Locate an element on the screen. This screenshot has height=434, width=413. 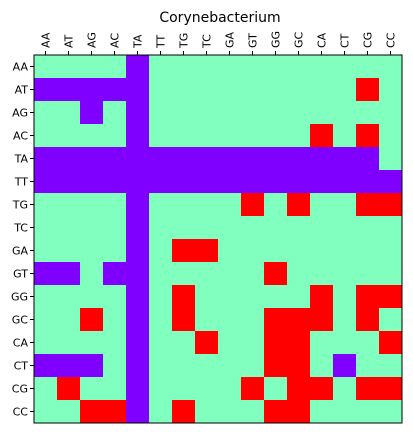
y-tick-label: TC is located at coordinates (20, 228).